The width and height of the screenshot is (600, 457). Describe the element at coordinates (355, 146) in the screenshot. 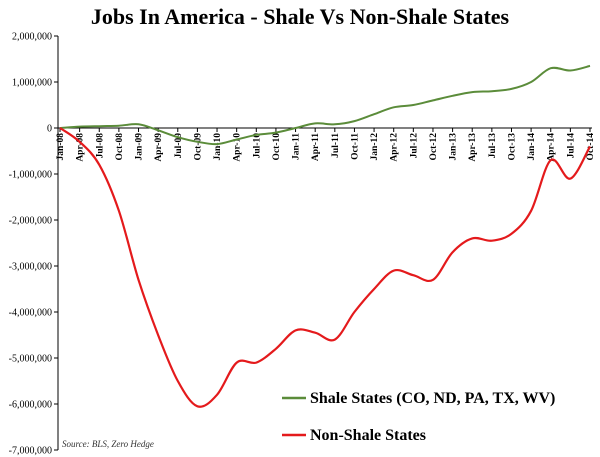

I see `x-tick-label: Oct-11` at that location.